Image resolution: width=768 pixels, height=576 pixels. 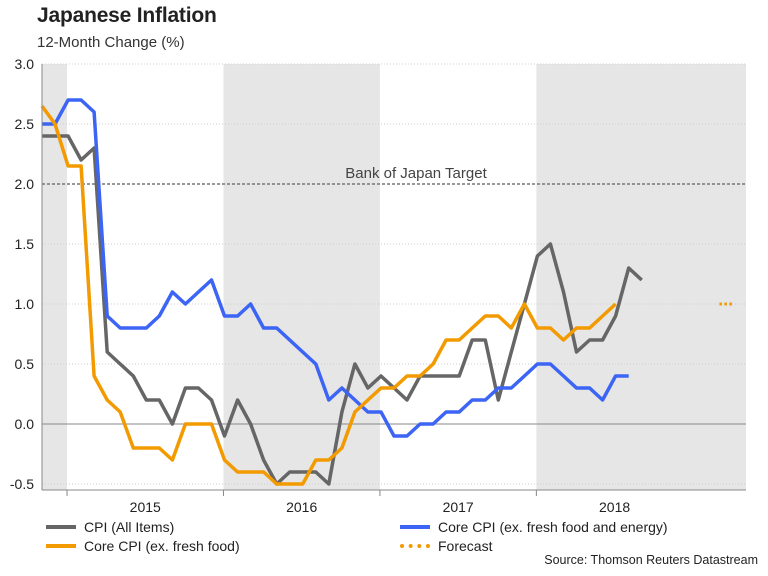 I want to click on y-tick-label: 3.0, so click(x=25, y=64).